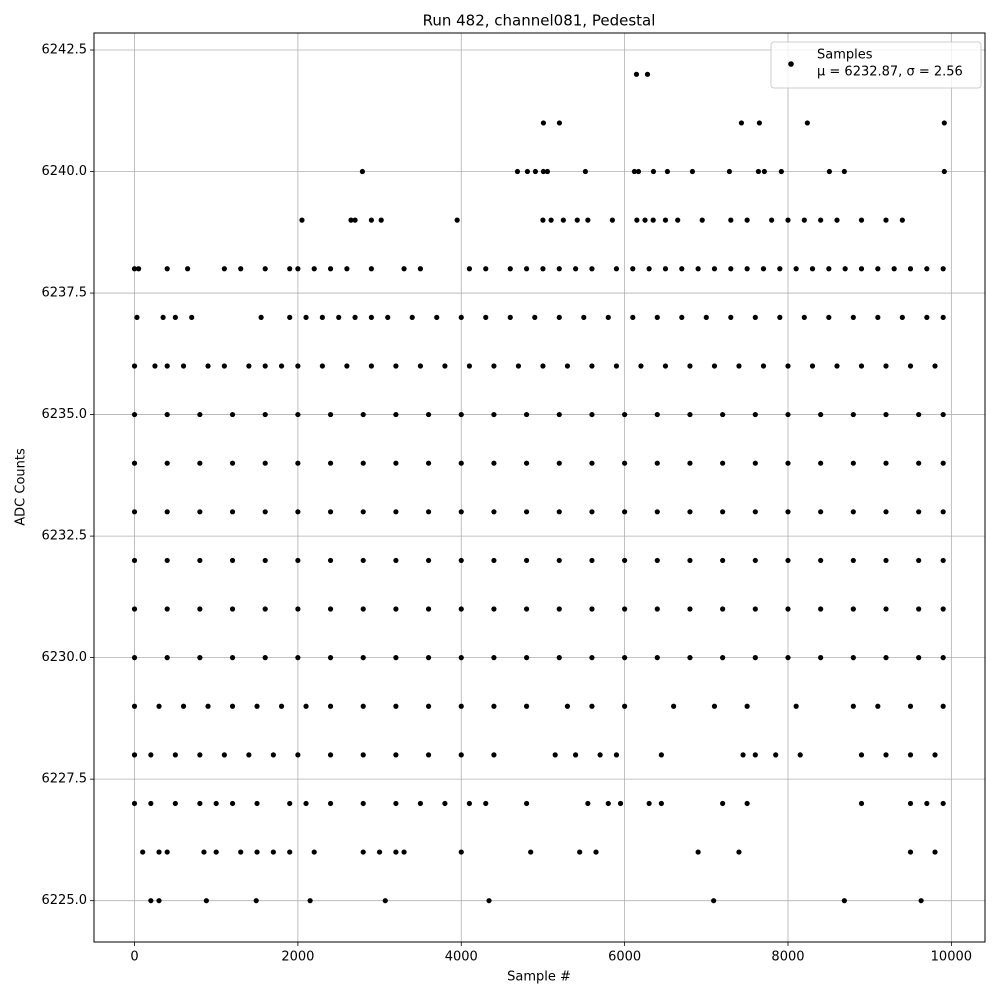  I want to click on x-tick-label: 4000, so click(461, 957).